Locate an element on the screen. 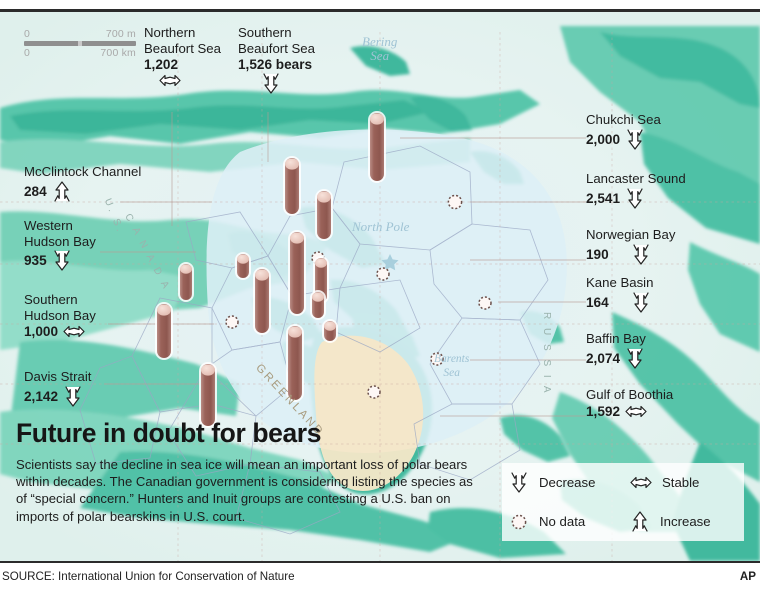 The image size is (760, 596). callout-chukchi-sea: Chukchi Sea 2,000 is located at coordinates (623, 131).